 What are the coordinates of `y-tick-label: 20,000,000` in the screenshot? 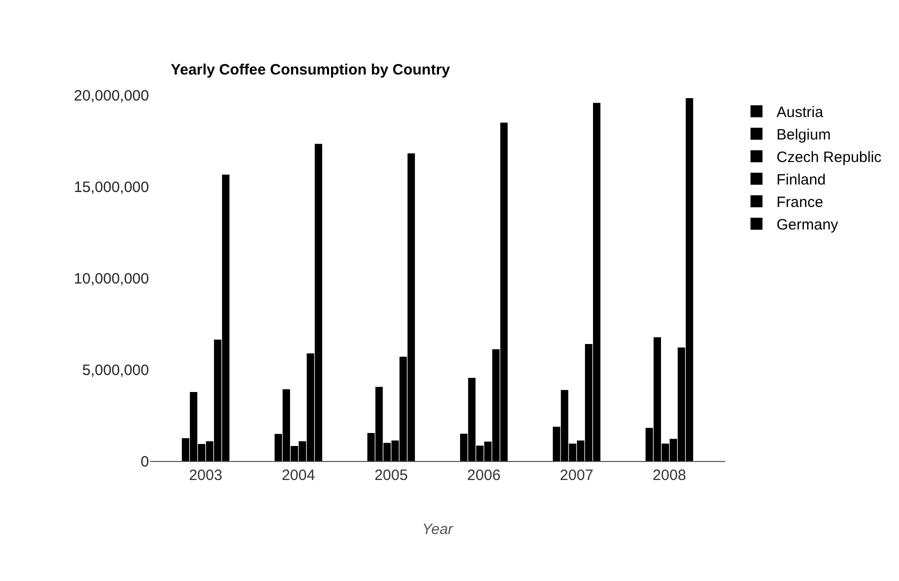 It's located at (111, 95).